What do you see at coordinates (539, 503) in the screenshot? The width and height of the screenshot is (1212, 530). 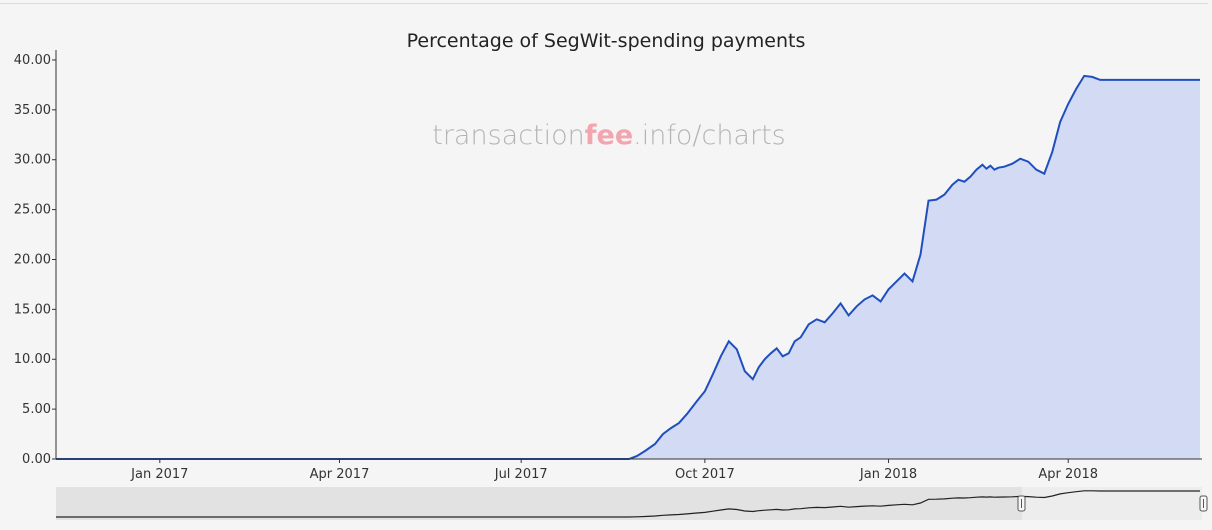 I see `navigator-mask` at bounding box center [539, 503].